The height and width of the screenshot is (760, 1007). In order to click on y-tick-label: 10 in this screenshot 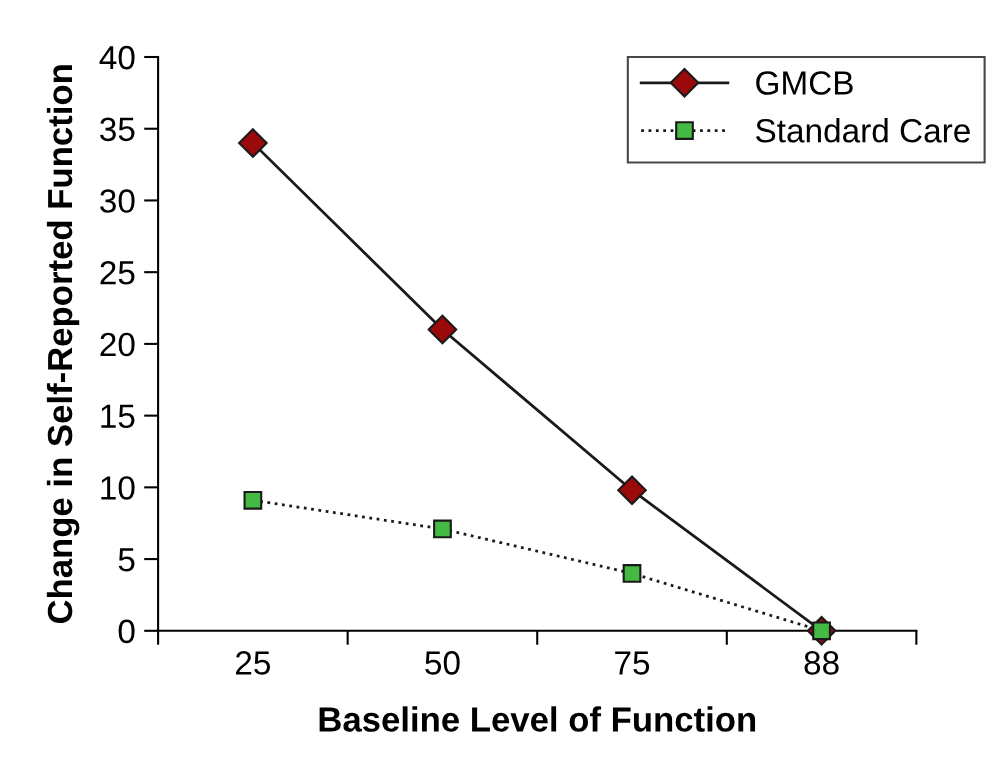, I will do `click(118, 488)`.